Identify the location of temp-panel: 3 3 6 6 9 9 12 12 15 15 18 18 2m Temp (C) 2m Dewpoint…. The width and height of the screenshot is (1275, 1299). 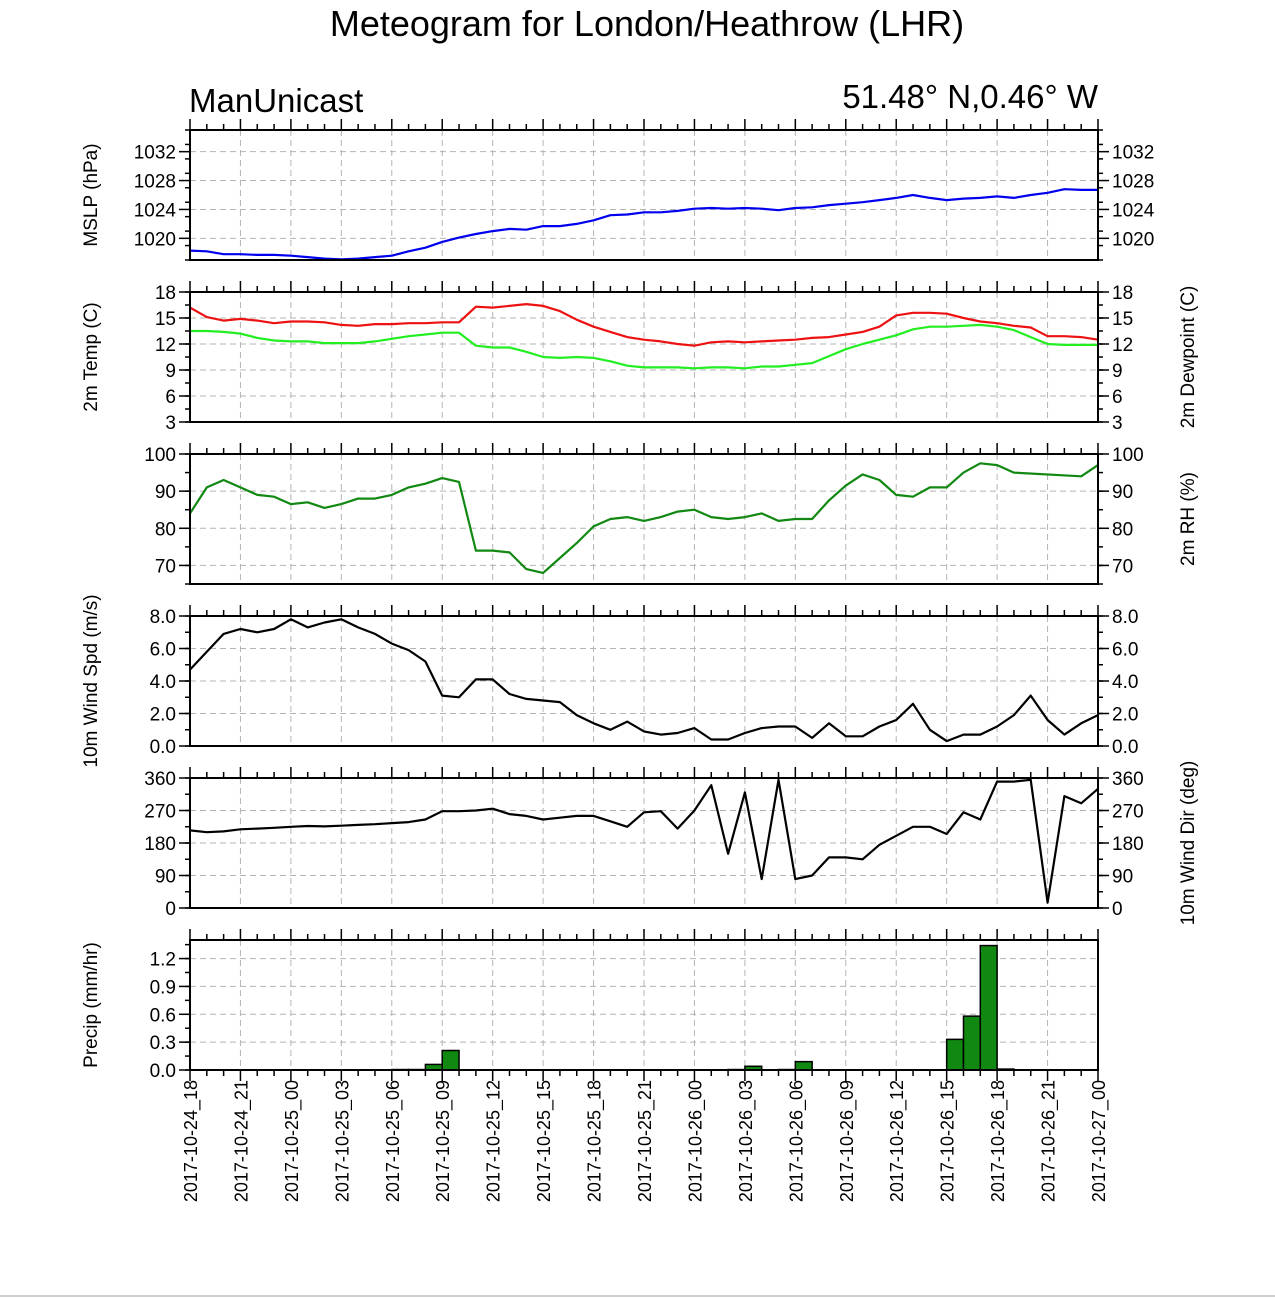
(640, 357).